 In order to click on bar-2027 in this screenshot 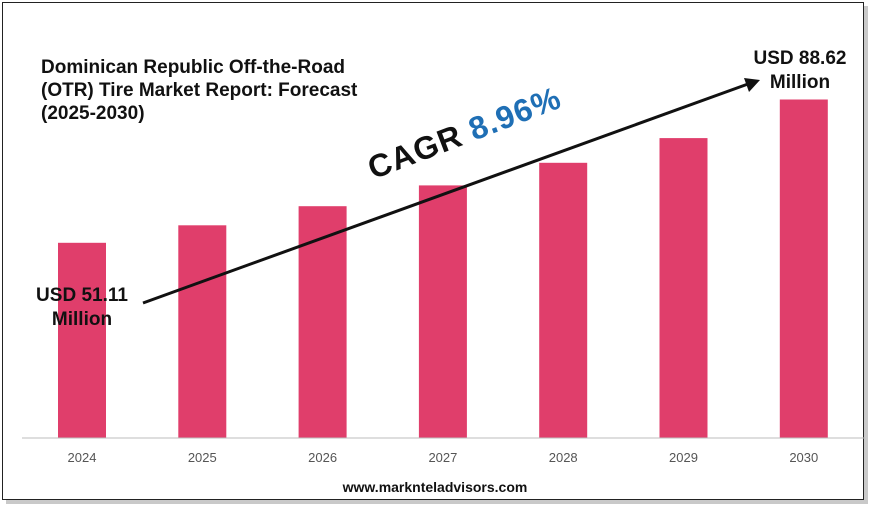, I will do `click(442, 311)`.